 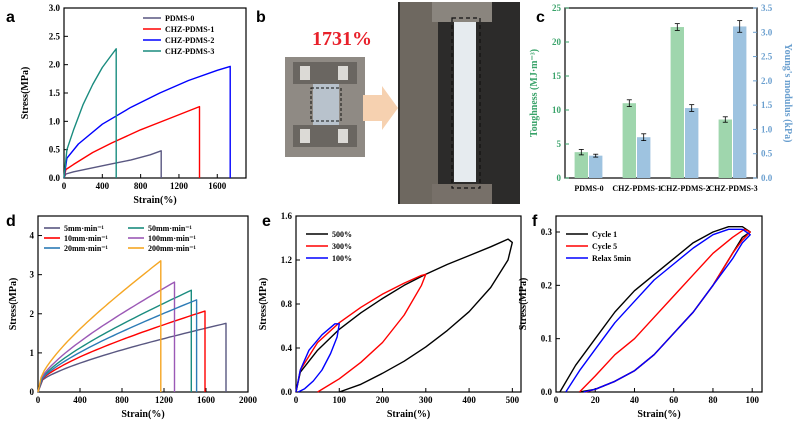 I want to click on y-tick-label-3: 1.2, so click(x=287, y=260).